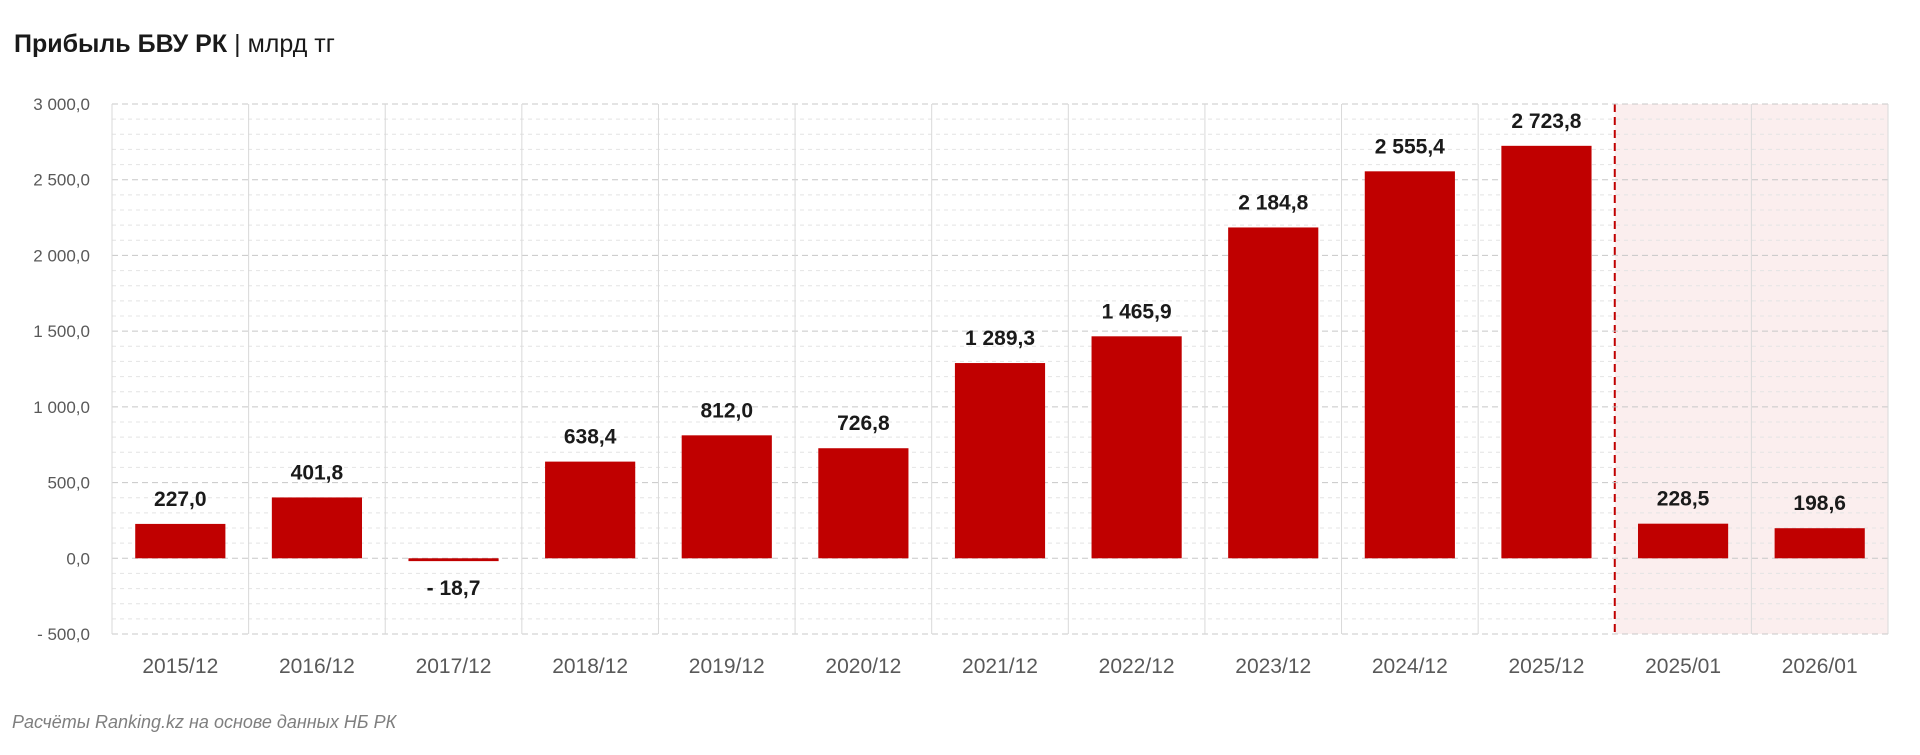 The height and width of the screenshot is (755, 1920). I want to click on data-label: 638,4, so click(590, 437).